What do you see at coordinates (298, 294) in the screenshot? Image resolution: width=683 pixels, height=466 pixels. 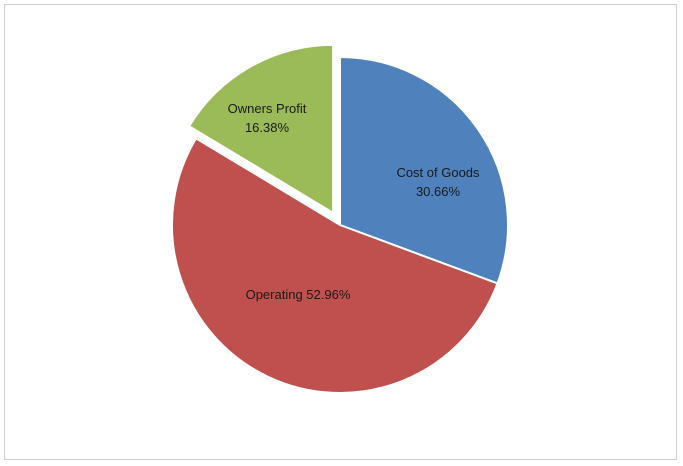 I see `data-label-operating: Operating 52.96%` at bounding box center [298, 294].